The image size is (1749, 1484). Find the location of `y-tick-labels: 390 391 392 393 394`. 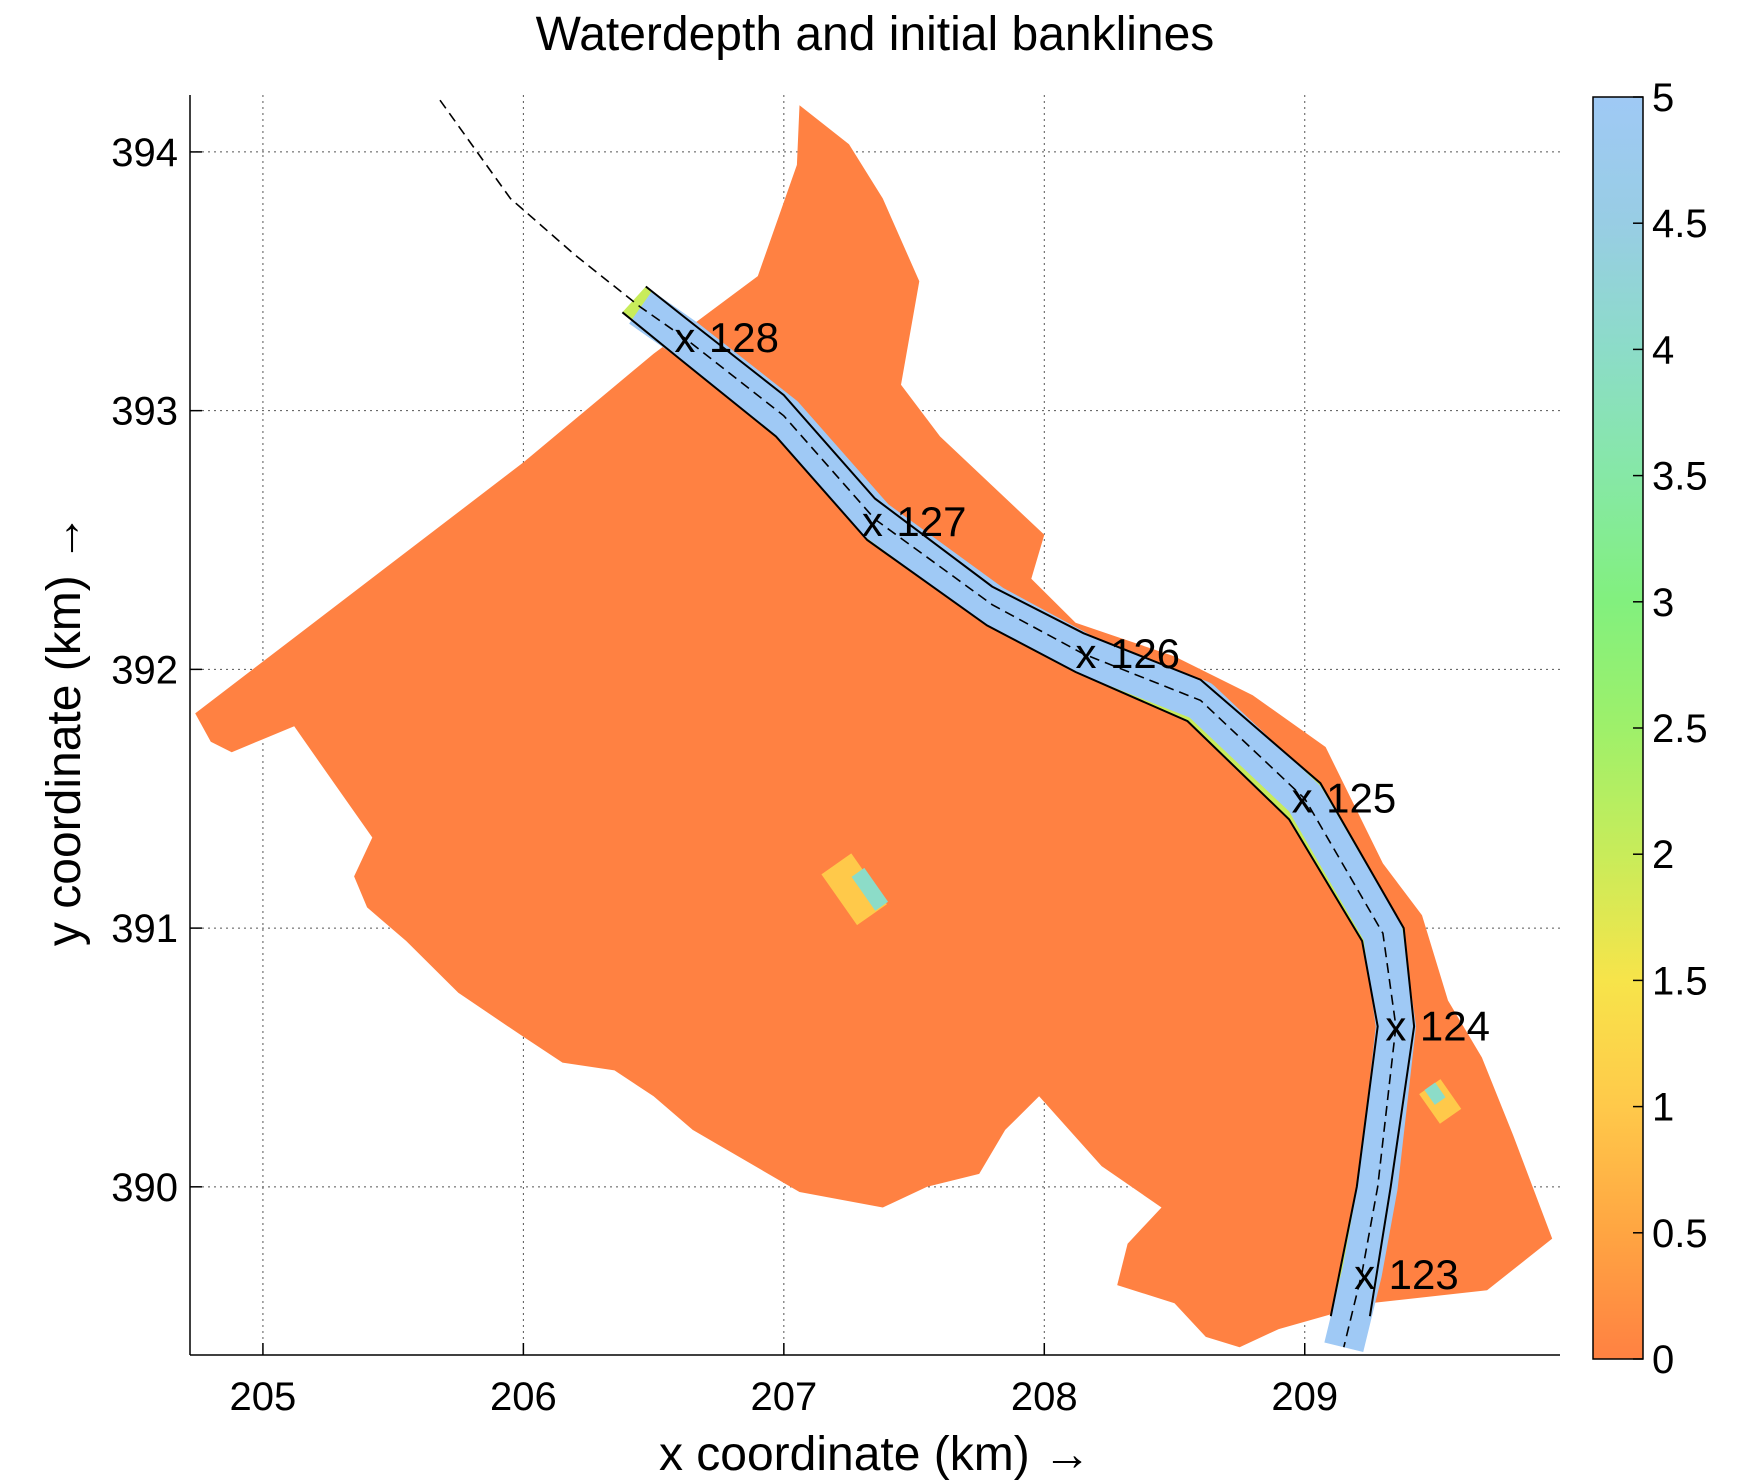

y-tick-labels: 390 391 392 393 394 is located at coordinates (144, 670).